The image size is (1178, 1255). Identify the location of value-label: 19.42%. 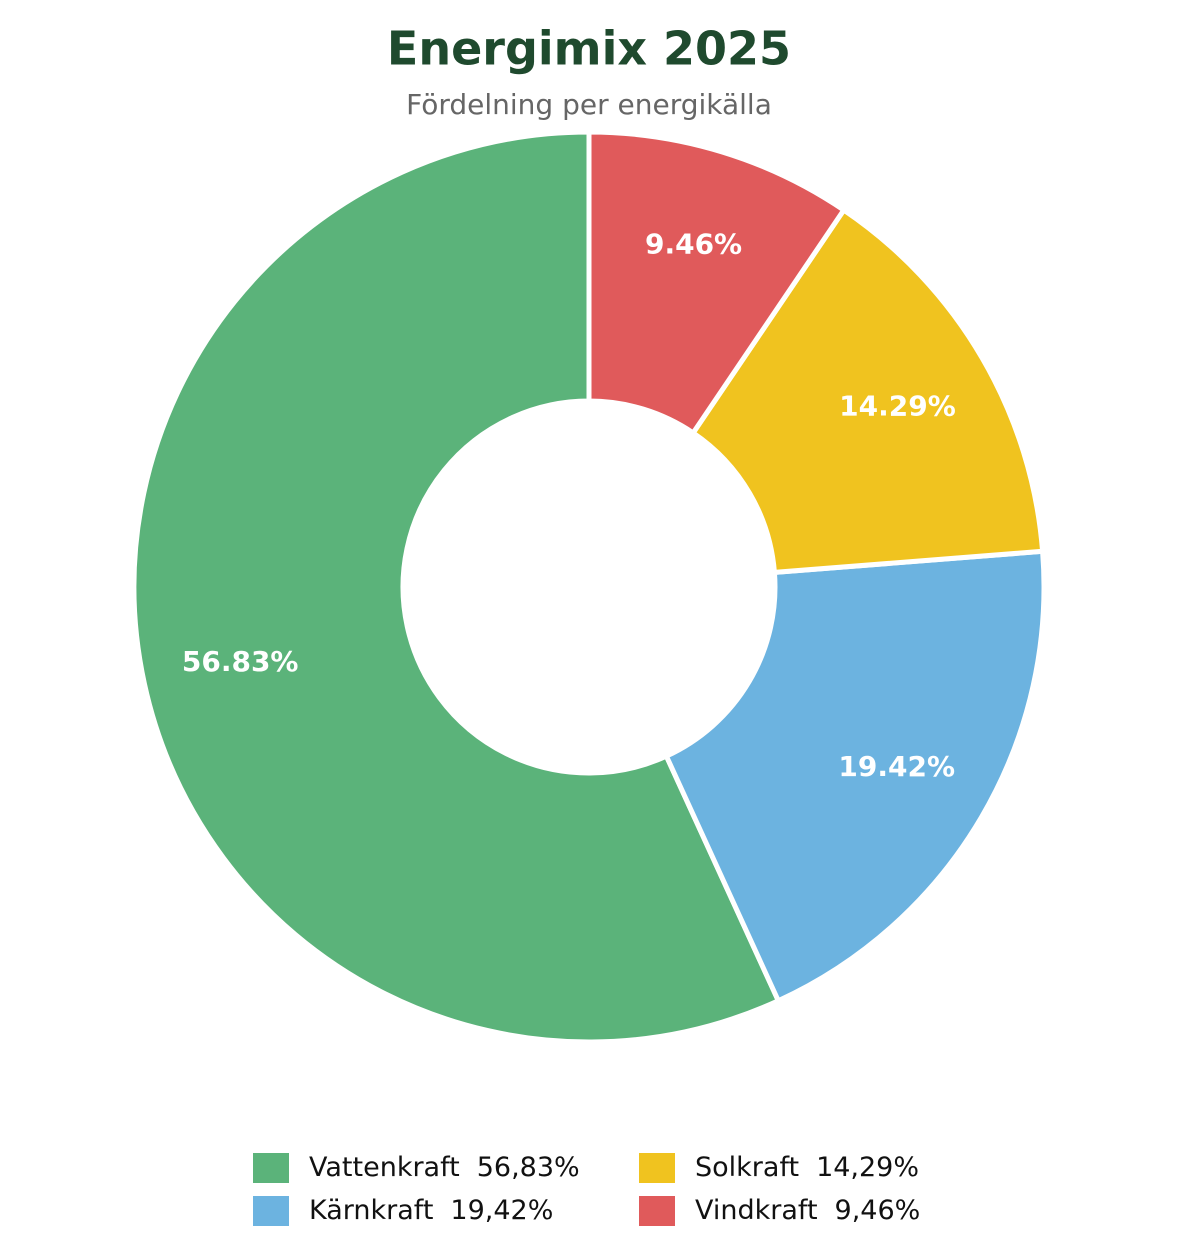
(896, 766).